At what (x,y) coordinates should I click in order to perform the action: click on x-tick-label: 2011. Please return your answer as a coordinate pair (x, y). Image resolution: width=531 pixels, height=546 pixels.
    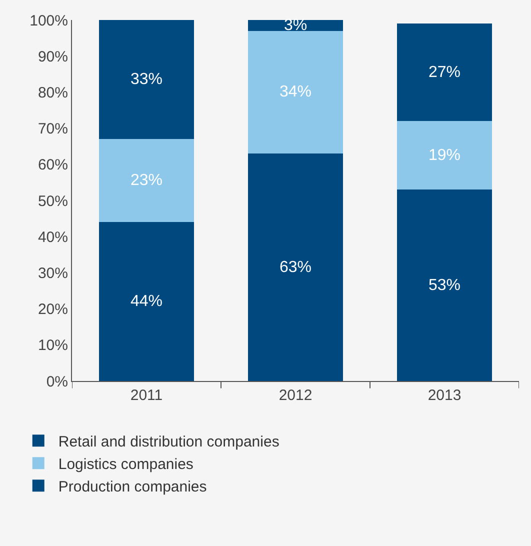
    Looking at the image, I should click on (146, 395).